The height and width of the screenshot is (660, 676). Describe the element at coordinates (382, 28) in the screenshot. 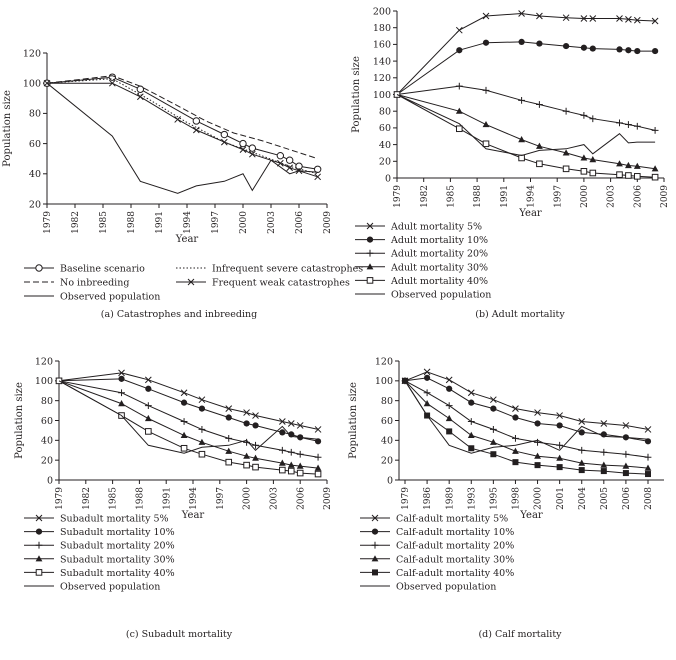

I see `y-tick-label: 180` at that location.